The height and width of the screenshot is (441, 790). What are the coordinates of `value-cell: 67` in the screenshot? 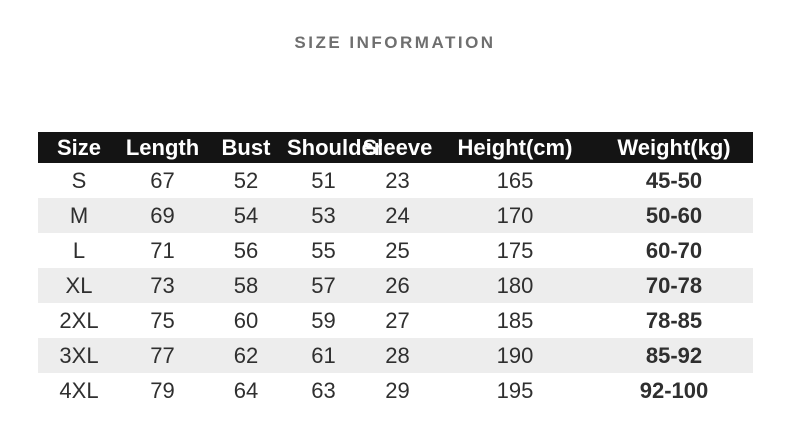 It's located at (162, 180).